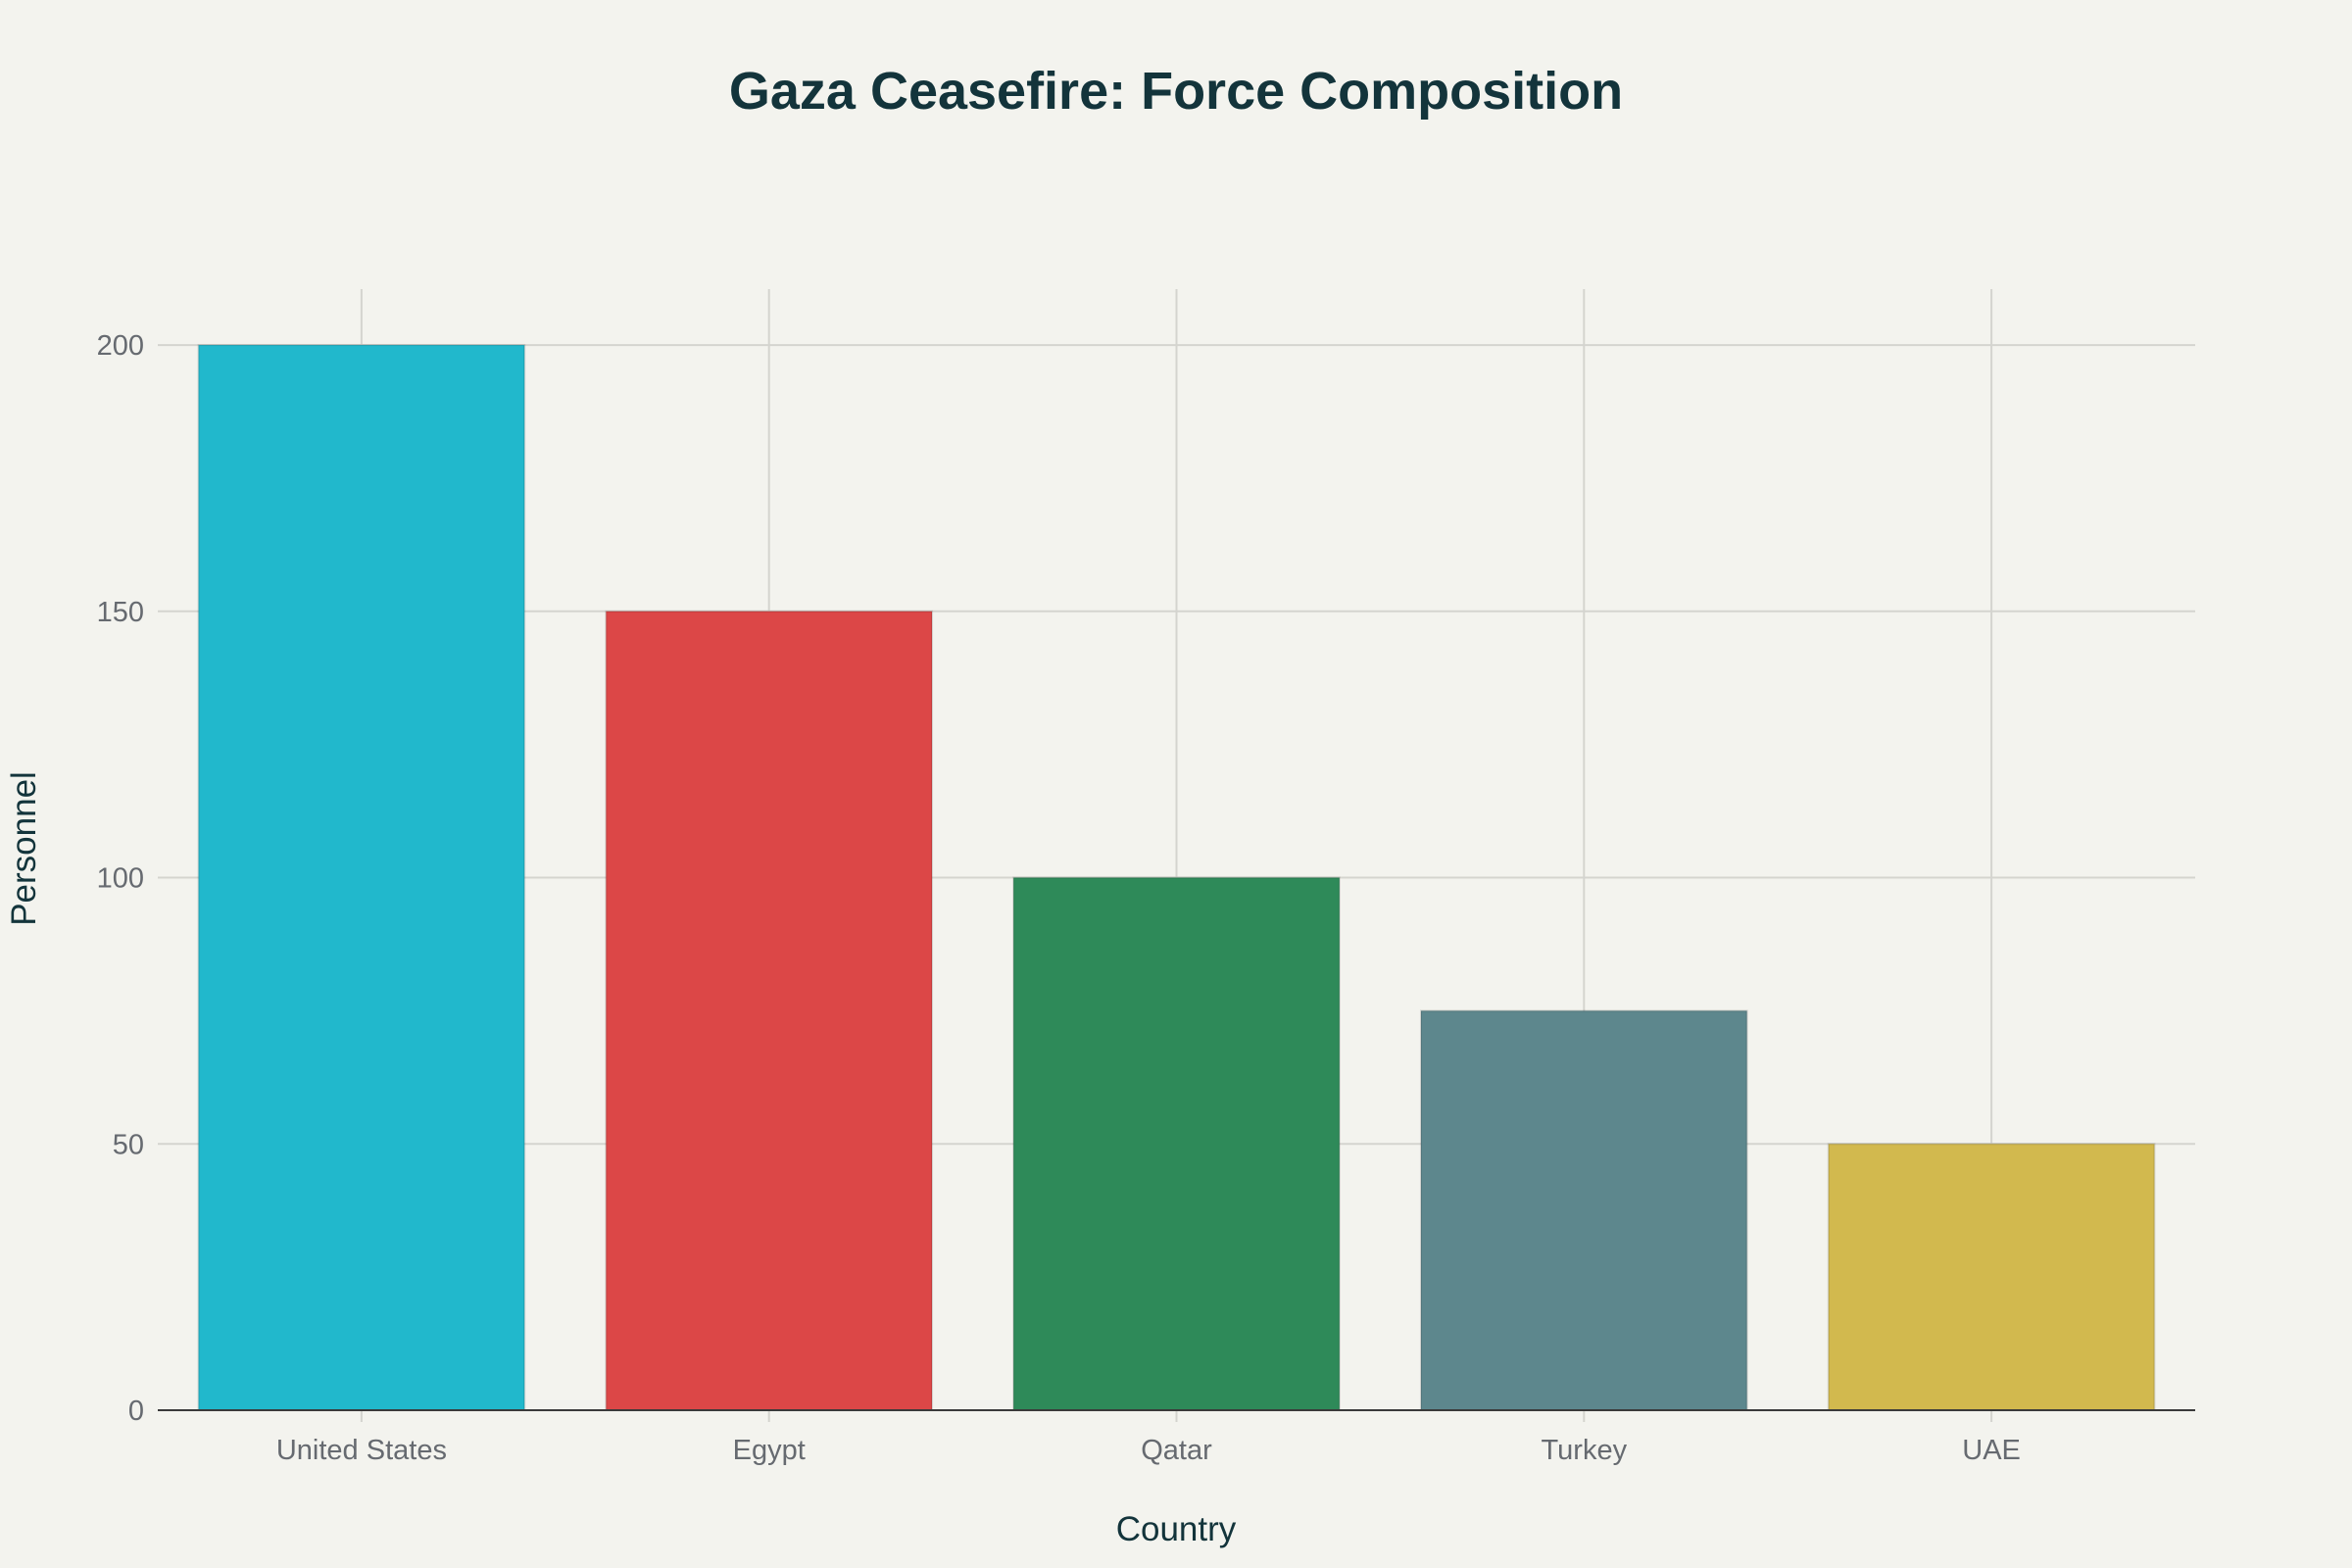 The width and height of the screenshot is (2352, 1568). Describe the element at coordinates (1991, 1450) in the screenshot. I see `x-tick-label: UAE` at that location.